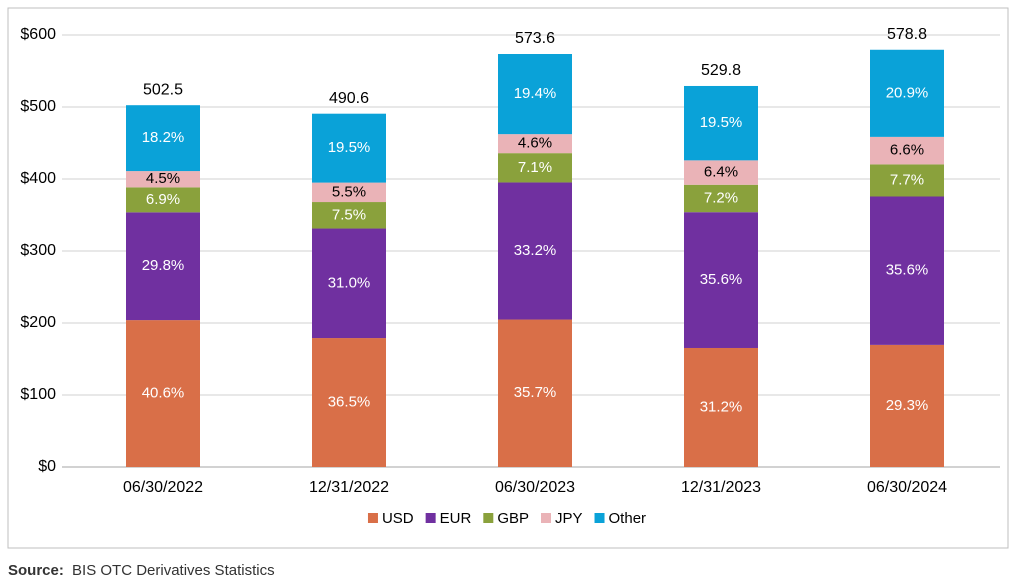  Describe the element at coordinates (163, 89) in the screenshot. I see `total-label: 502.5` at that location.